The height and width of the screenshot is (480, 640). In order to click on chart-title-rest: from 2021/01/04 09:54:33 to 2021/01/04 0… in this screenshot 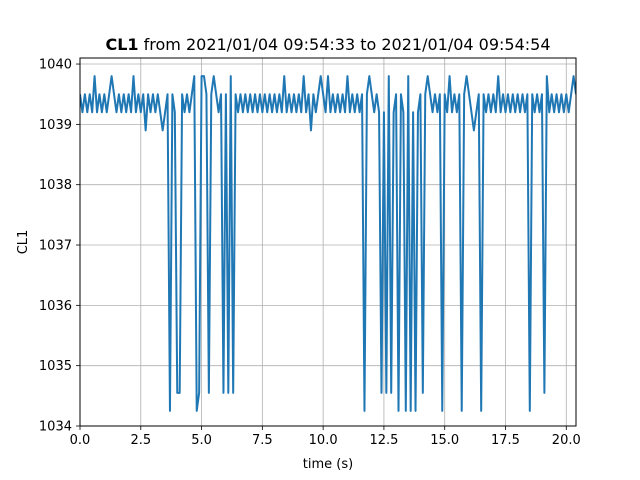, I will do `click(345, 44)`.